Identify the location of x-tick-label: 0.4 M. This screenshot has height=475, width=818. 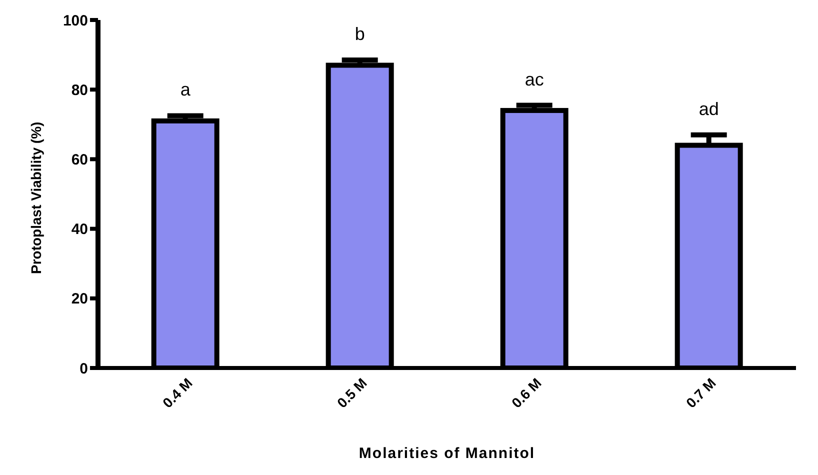
(177, 392).